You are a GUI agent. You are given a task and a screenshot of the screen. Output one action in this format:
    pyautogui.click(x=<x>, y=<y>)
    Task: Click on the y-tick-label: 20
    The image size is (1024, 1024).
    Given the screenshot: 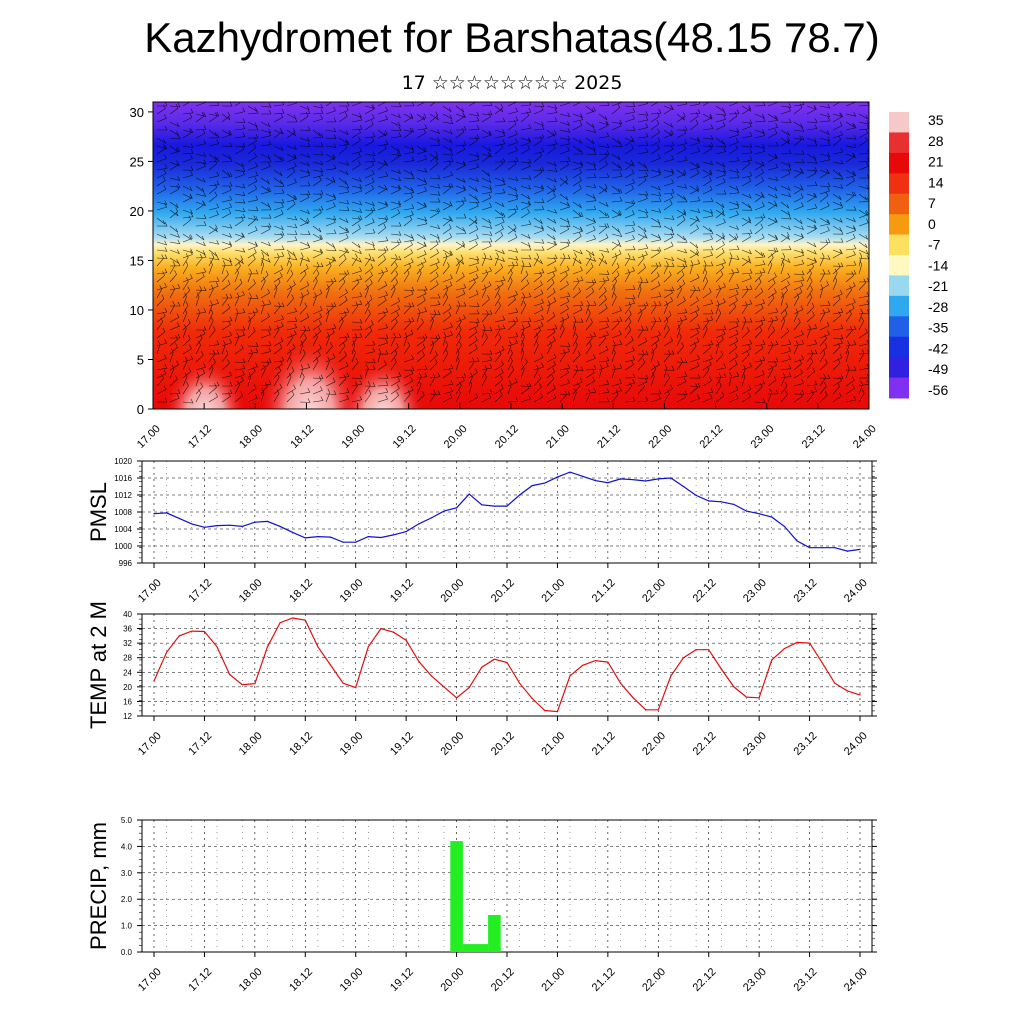 What is the action you would take?
    pyautogui.click(x=137, y=211)
    